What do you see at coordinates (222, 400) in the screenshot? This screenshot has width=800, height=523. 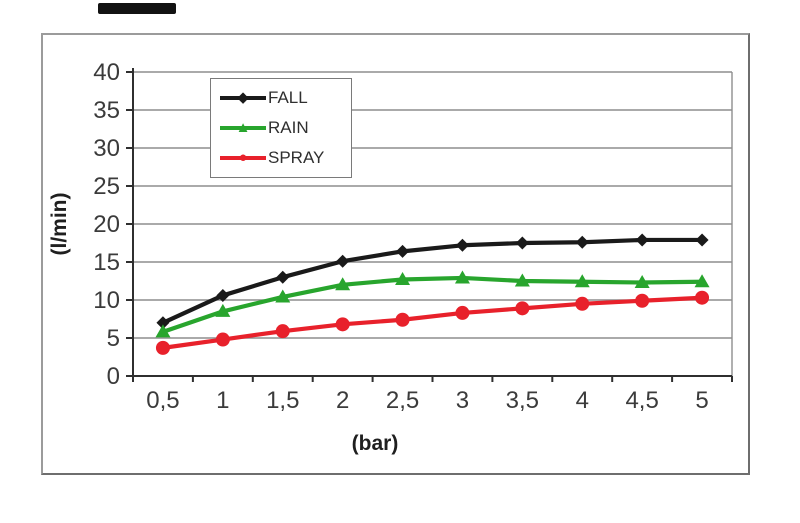 I see `x-tick-label: 1` at bounding box center [222, 400].